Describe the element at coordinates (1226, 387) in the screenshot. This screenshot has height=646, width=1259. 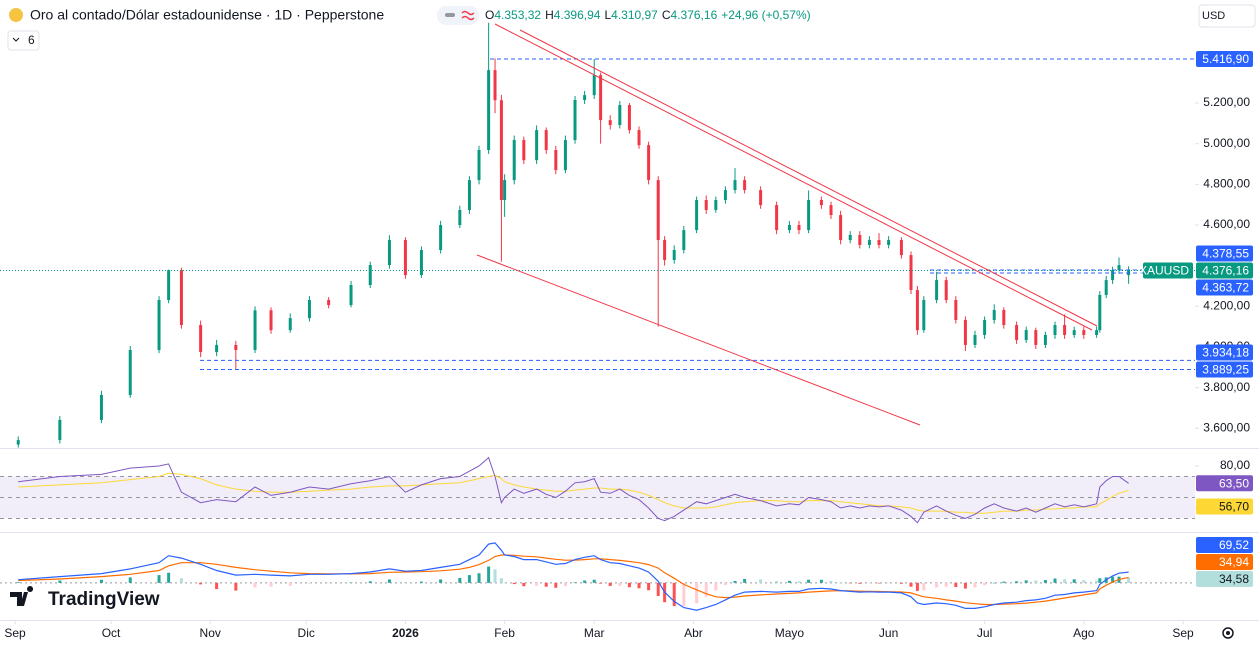
I see `y-tick-label: 3.800,00` at that location.